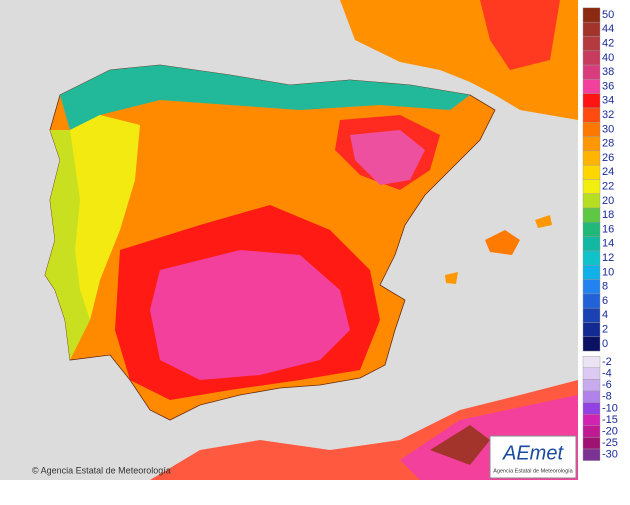 Image resolution: width=630 pixels, height=505 pixels. I want to click on legend-label: 22, so click(608, 187).